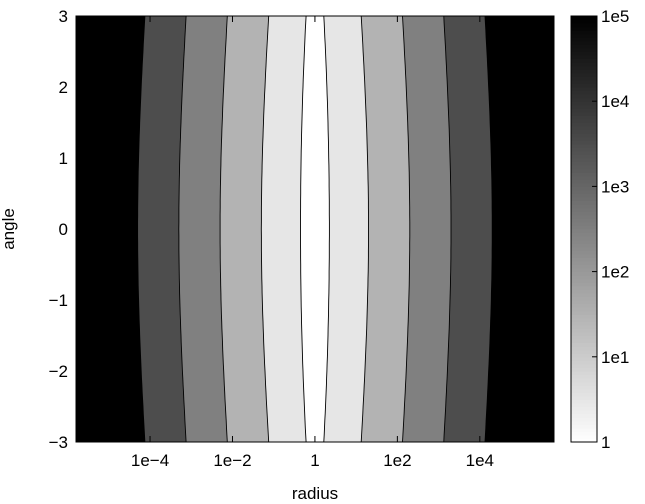  I want to click on y-tick-label: −3, so click(58, 442).